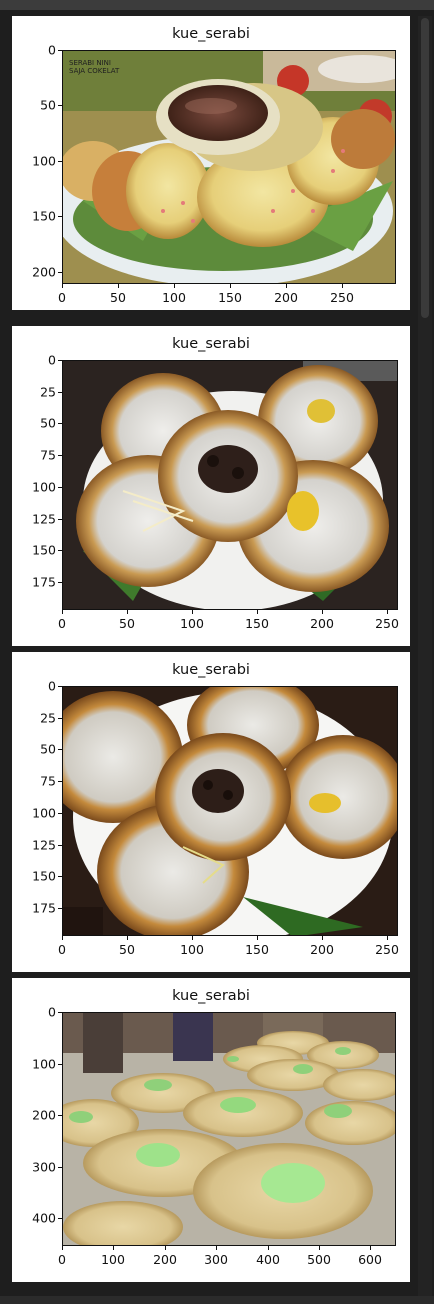 The image size is (434, 1304). What do you see at coordinates (319, 1259) in the screenshot?
I see `x-tick-label: 500` at bounding box center [319, 1259].